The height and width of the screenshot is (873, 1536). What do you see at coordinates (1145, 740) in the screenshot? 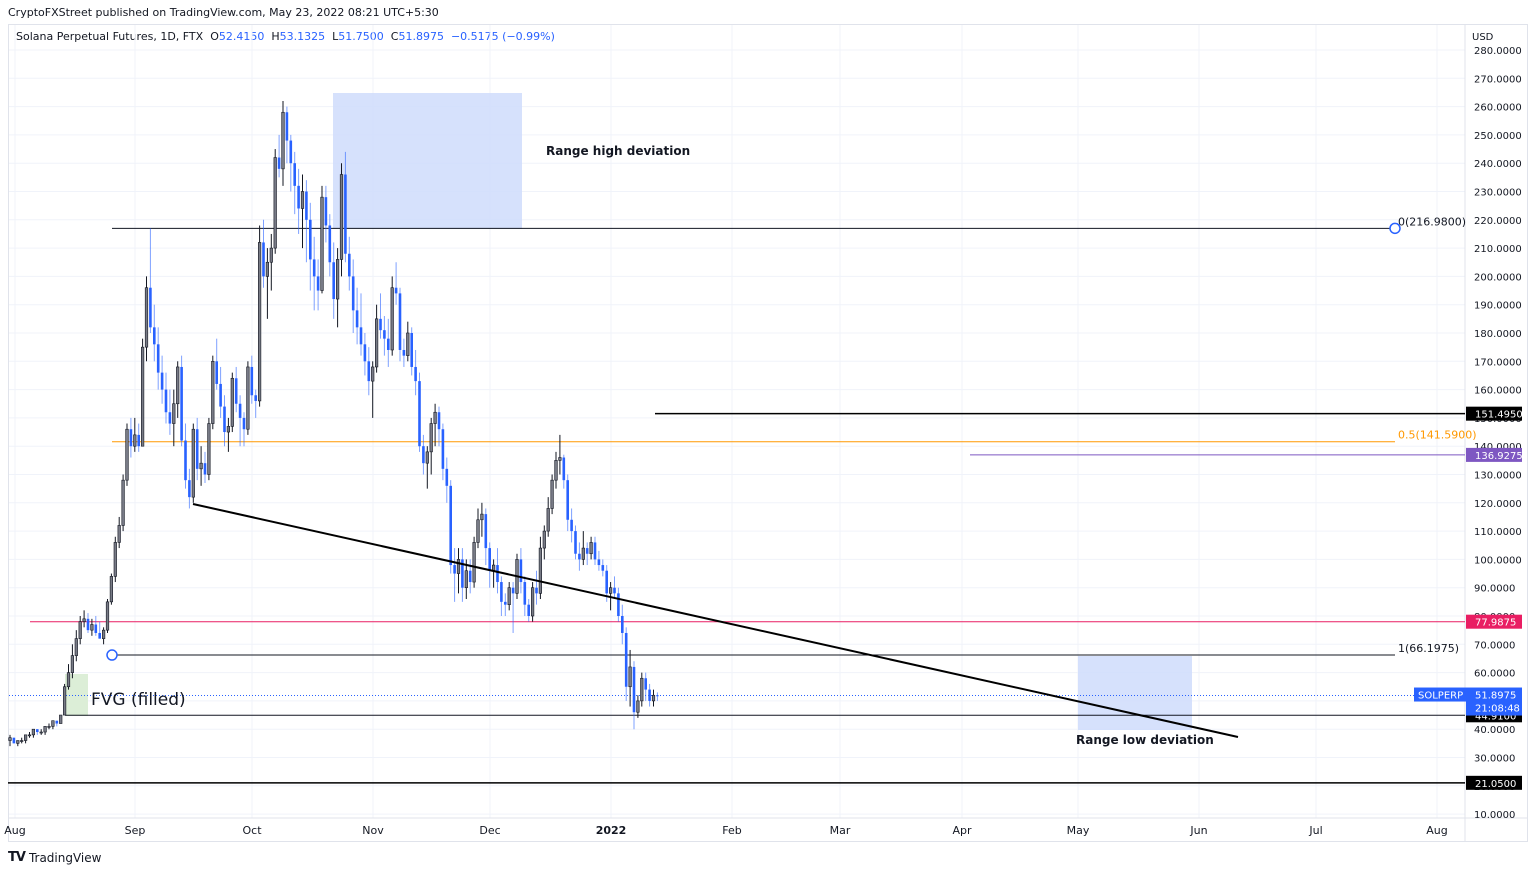
I see `annotation-text: Range low deviation` at bounding box center [1145, 740].